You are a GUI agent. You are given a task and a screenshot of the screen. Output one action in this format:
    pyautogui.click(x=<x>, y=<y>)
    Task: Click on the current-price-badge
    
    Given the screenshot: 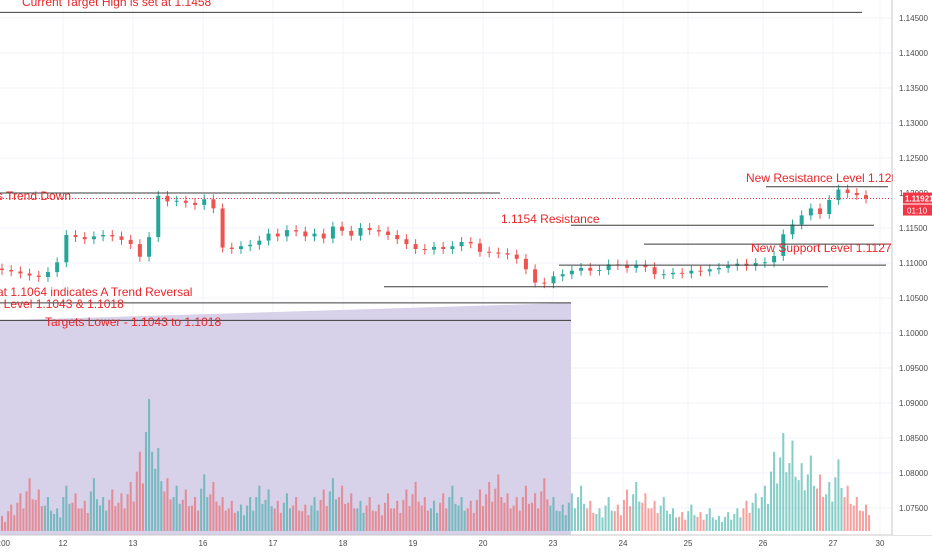 What is the action you would take?
    pyautogui.click(x=917, y=198)
    